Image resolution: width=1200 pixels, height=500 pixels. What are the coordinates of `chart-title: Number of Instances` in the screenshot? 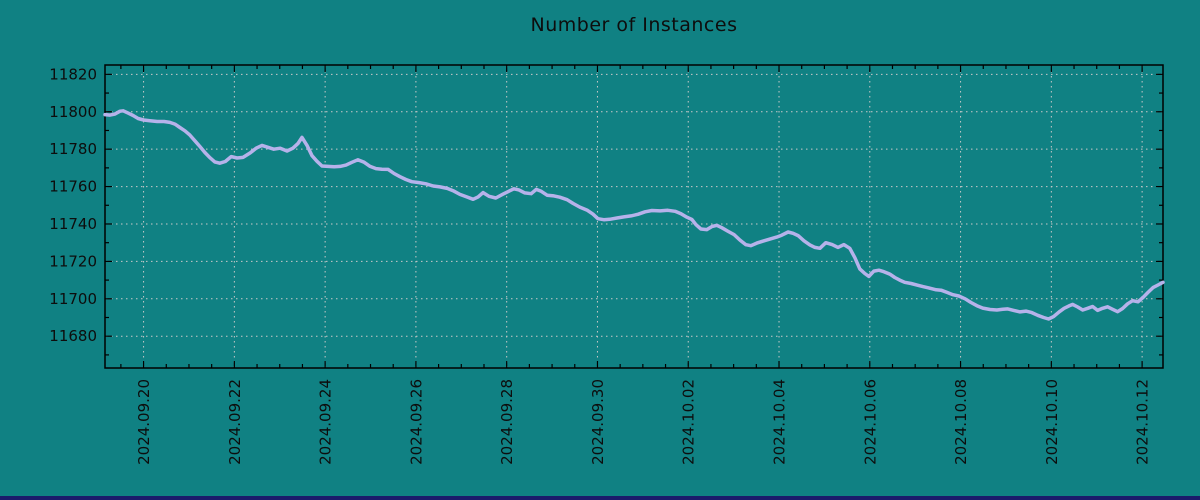 It's located at (634, 25).